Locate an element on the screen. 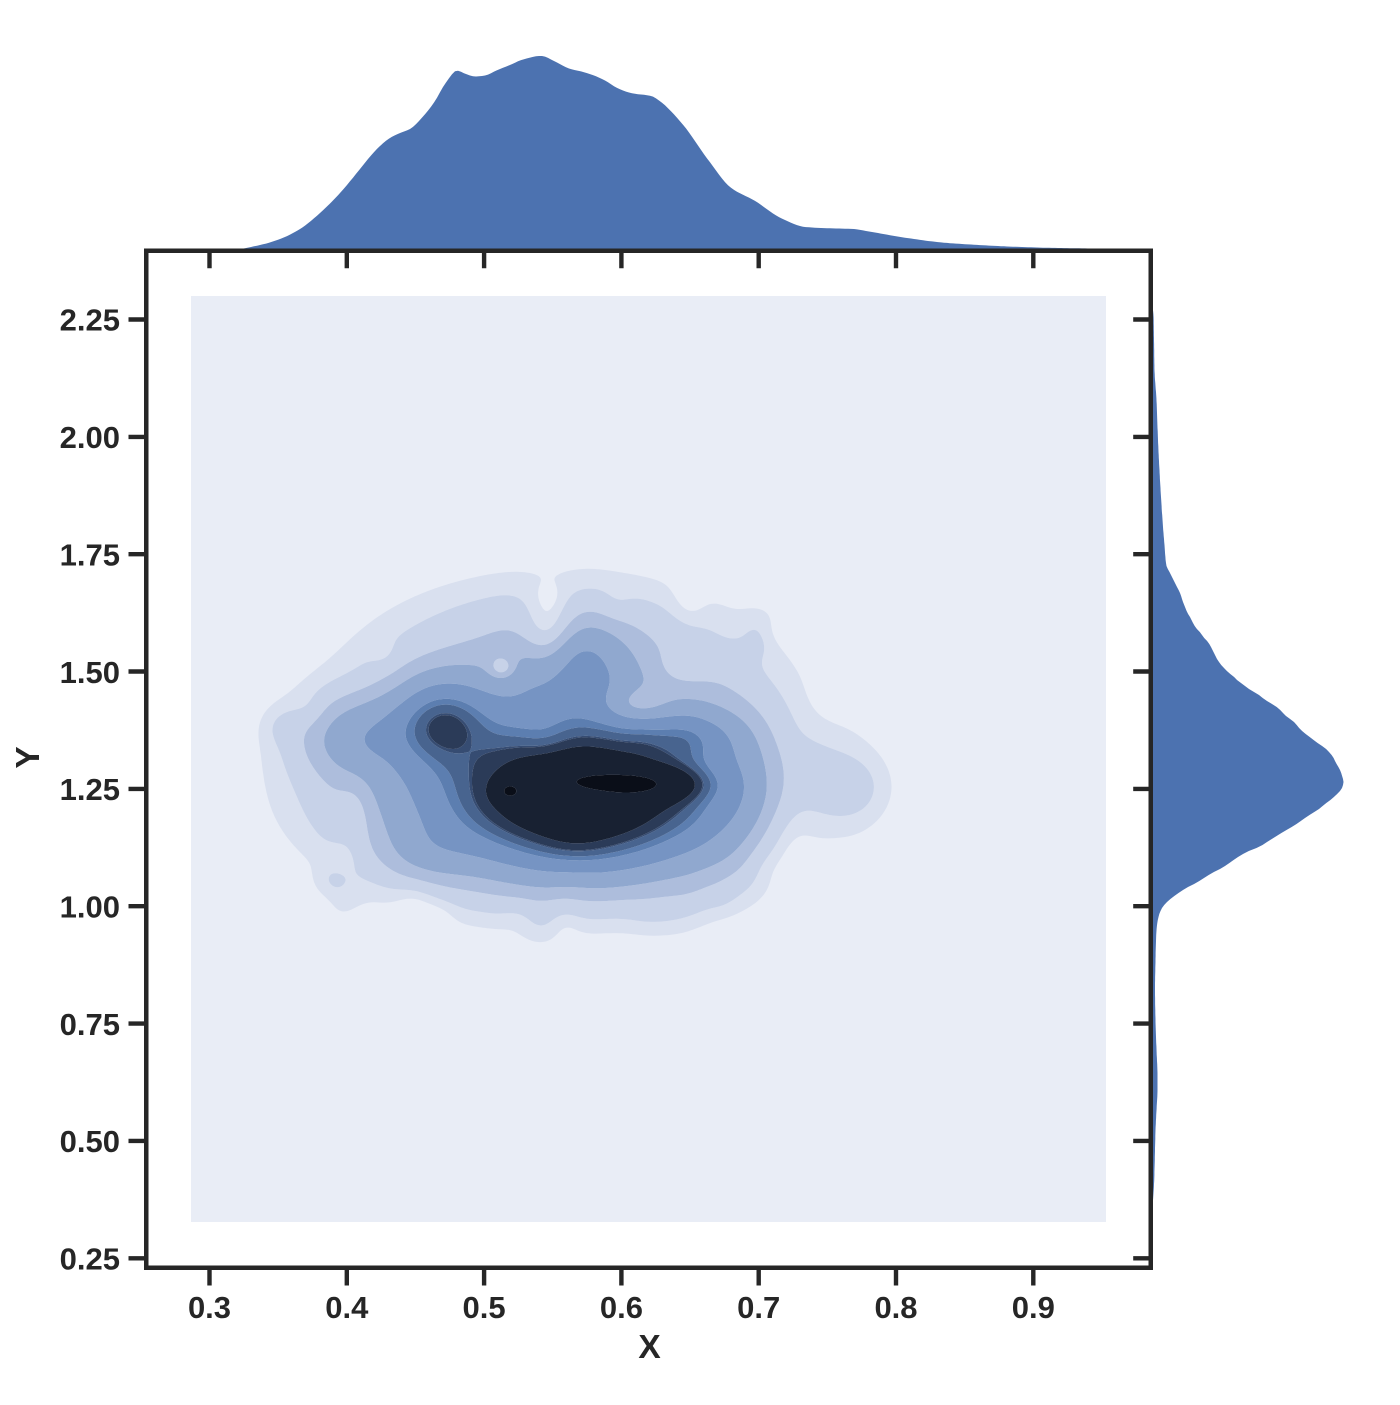 This screenshot has width=1400, height=1405. svg-text: 1.25 is located at coordinates (90, 789).